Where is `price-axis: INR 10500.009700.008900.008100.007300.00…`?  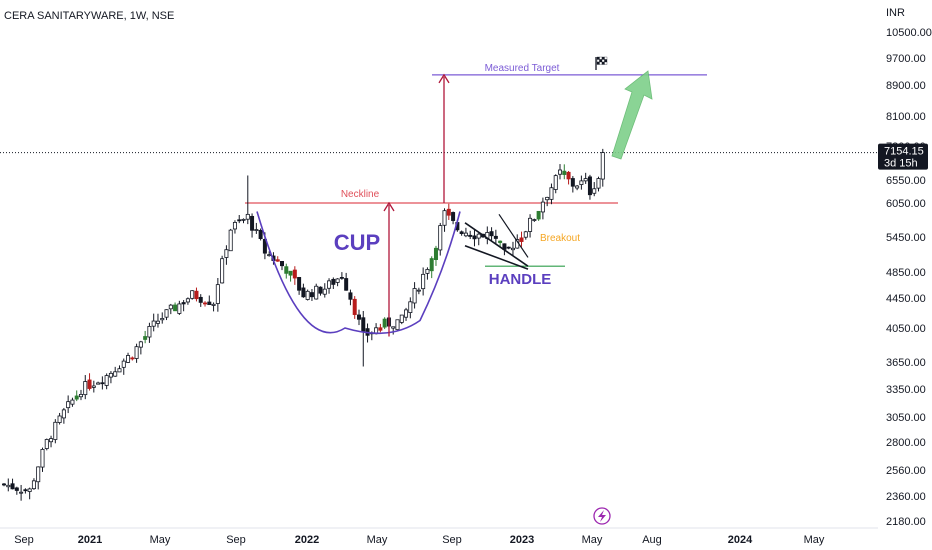 price-axis: INR 10500.009700.008900.008100.007300.00… is located at coordinates (909, 267).